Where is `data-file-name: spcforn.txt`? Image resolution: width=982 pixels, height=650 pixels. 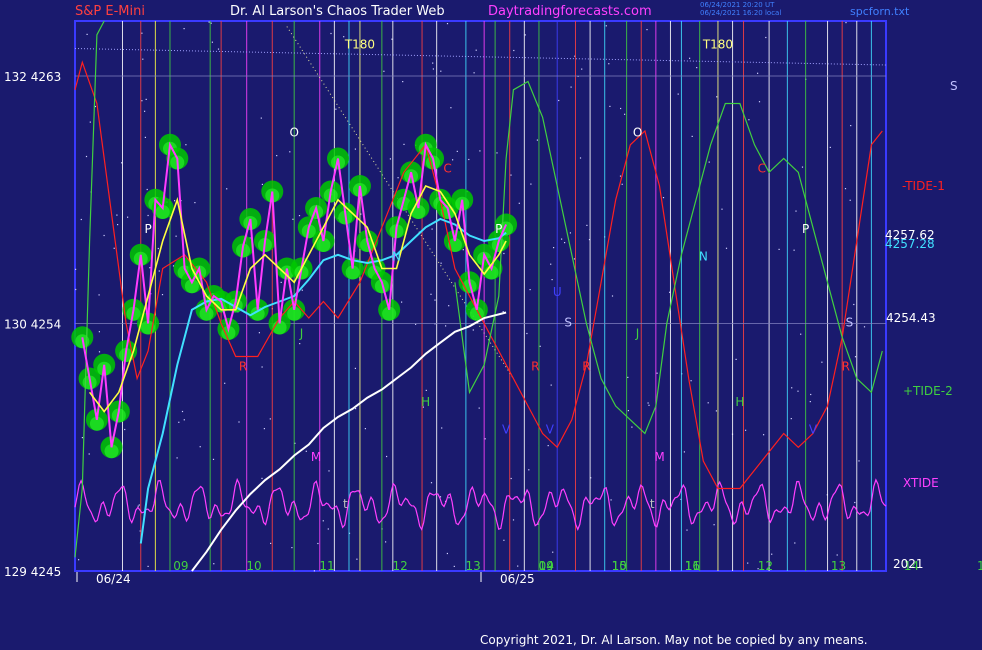
data-file-name: spcforn.txt is located at coordinates (880, 11).